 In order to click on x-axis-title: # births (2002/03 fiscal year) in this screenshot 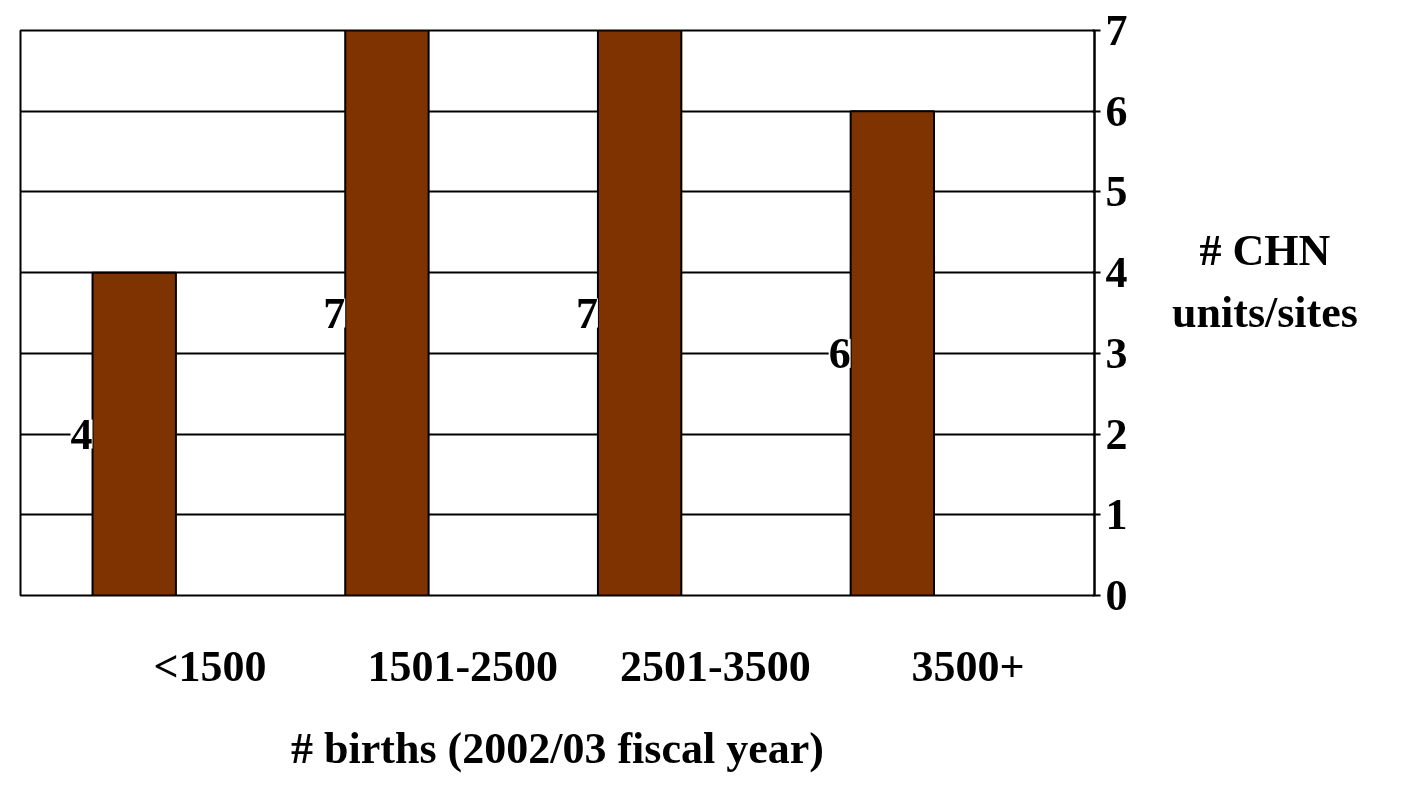, I will do `click(557, 748)`.